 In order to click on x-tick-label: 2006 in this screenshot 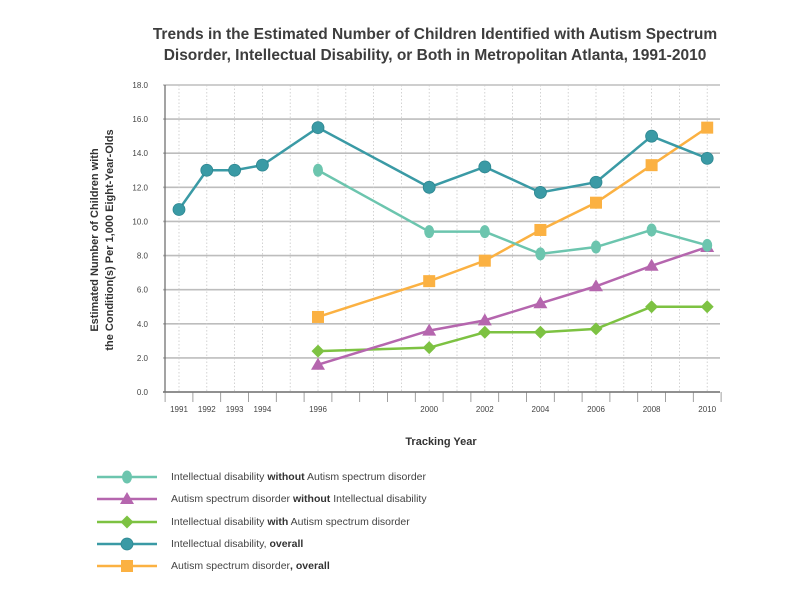, I will do `click(596, 409)`.